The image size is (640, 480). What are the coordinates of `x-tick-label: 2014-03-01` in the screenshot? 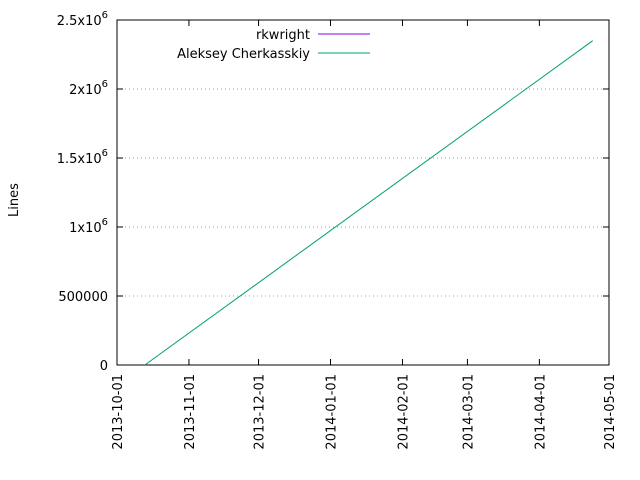 It's located at (468, 412).